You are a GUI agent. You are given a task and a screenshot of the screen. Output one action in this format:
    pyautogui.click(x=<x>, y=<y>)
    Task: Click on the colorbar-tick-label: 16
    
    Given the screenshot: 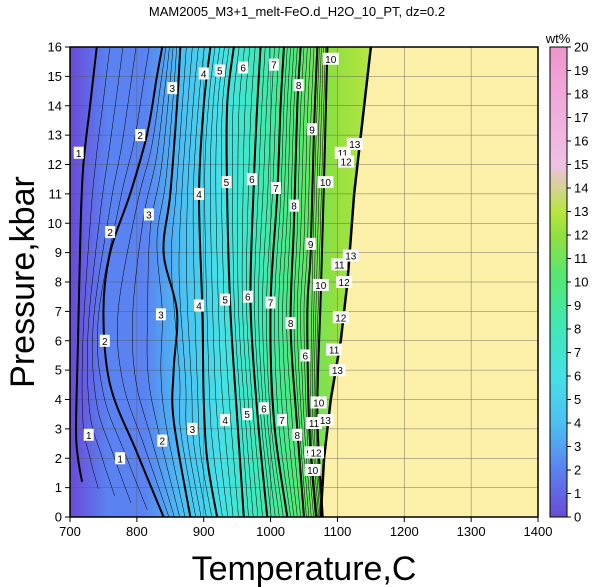 What is the action you would take?
    pyautogui.click(x=581, y=141)
    